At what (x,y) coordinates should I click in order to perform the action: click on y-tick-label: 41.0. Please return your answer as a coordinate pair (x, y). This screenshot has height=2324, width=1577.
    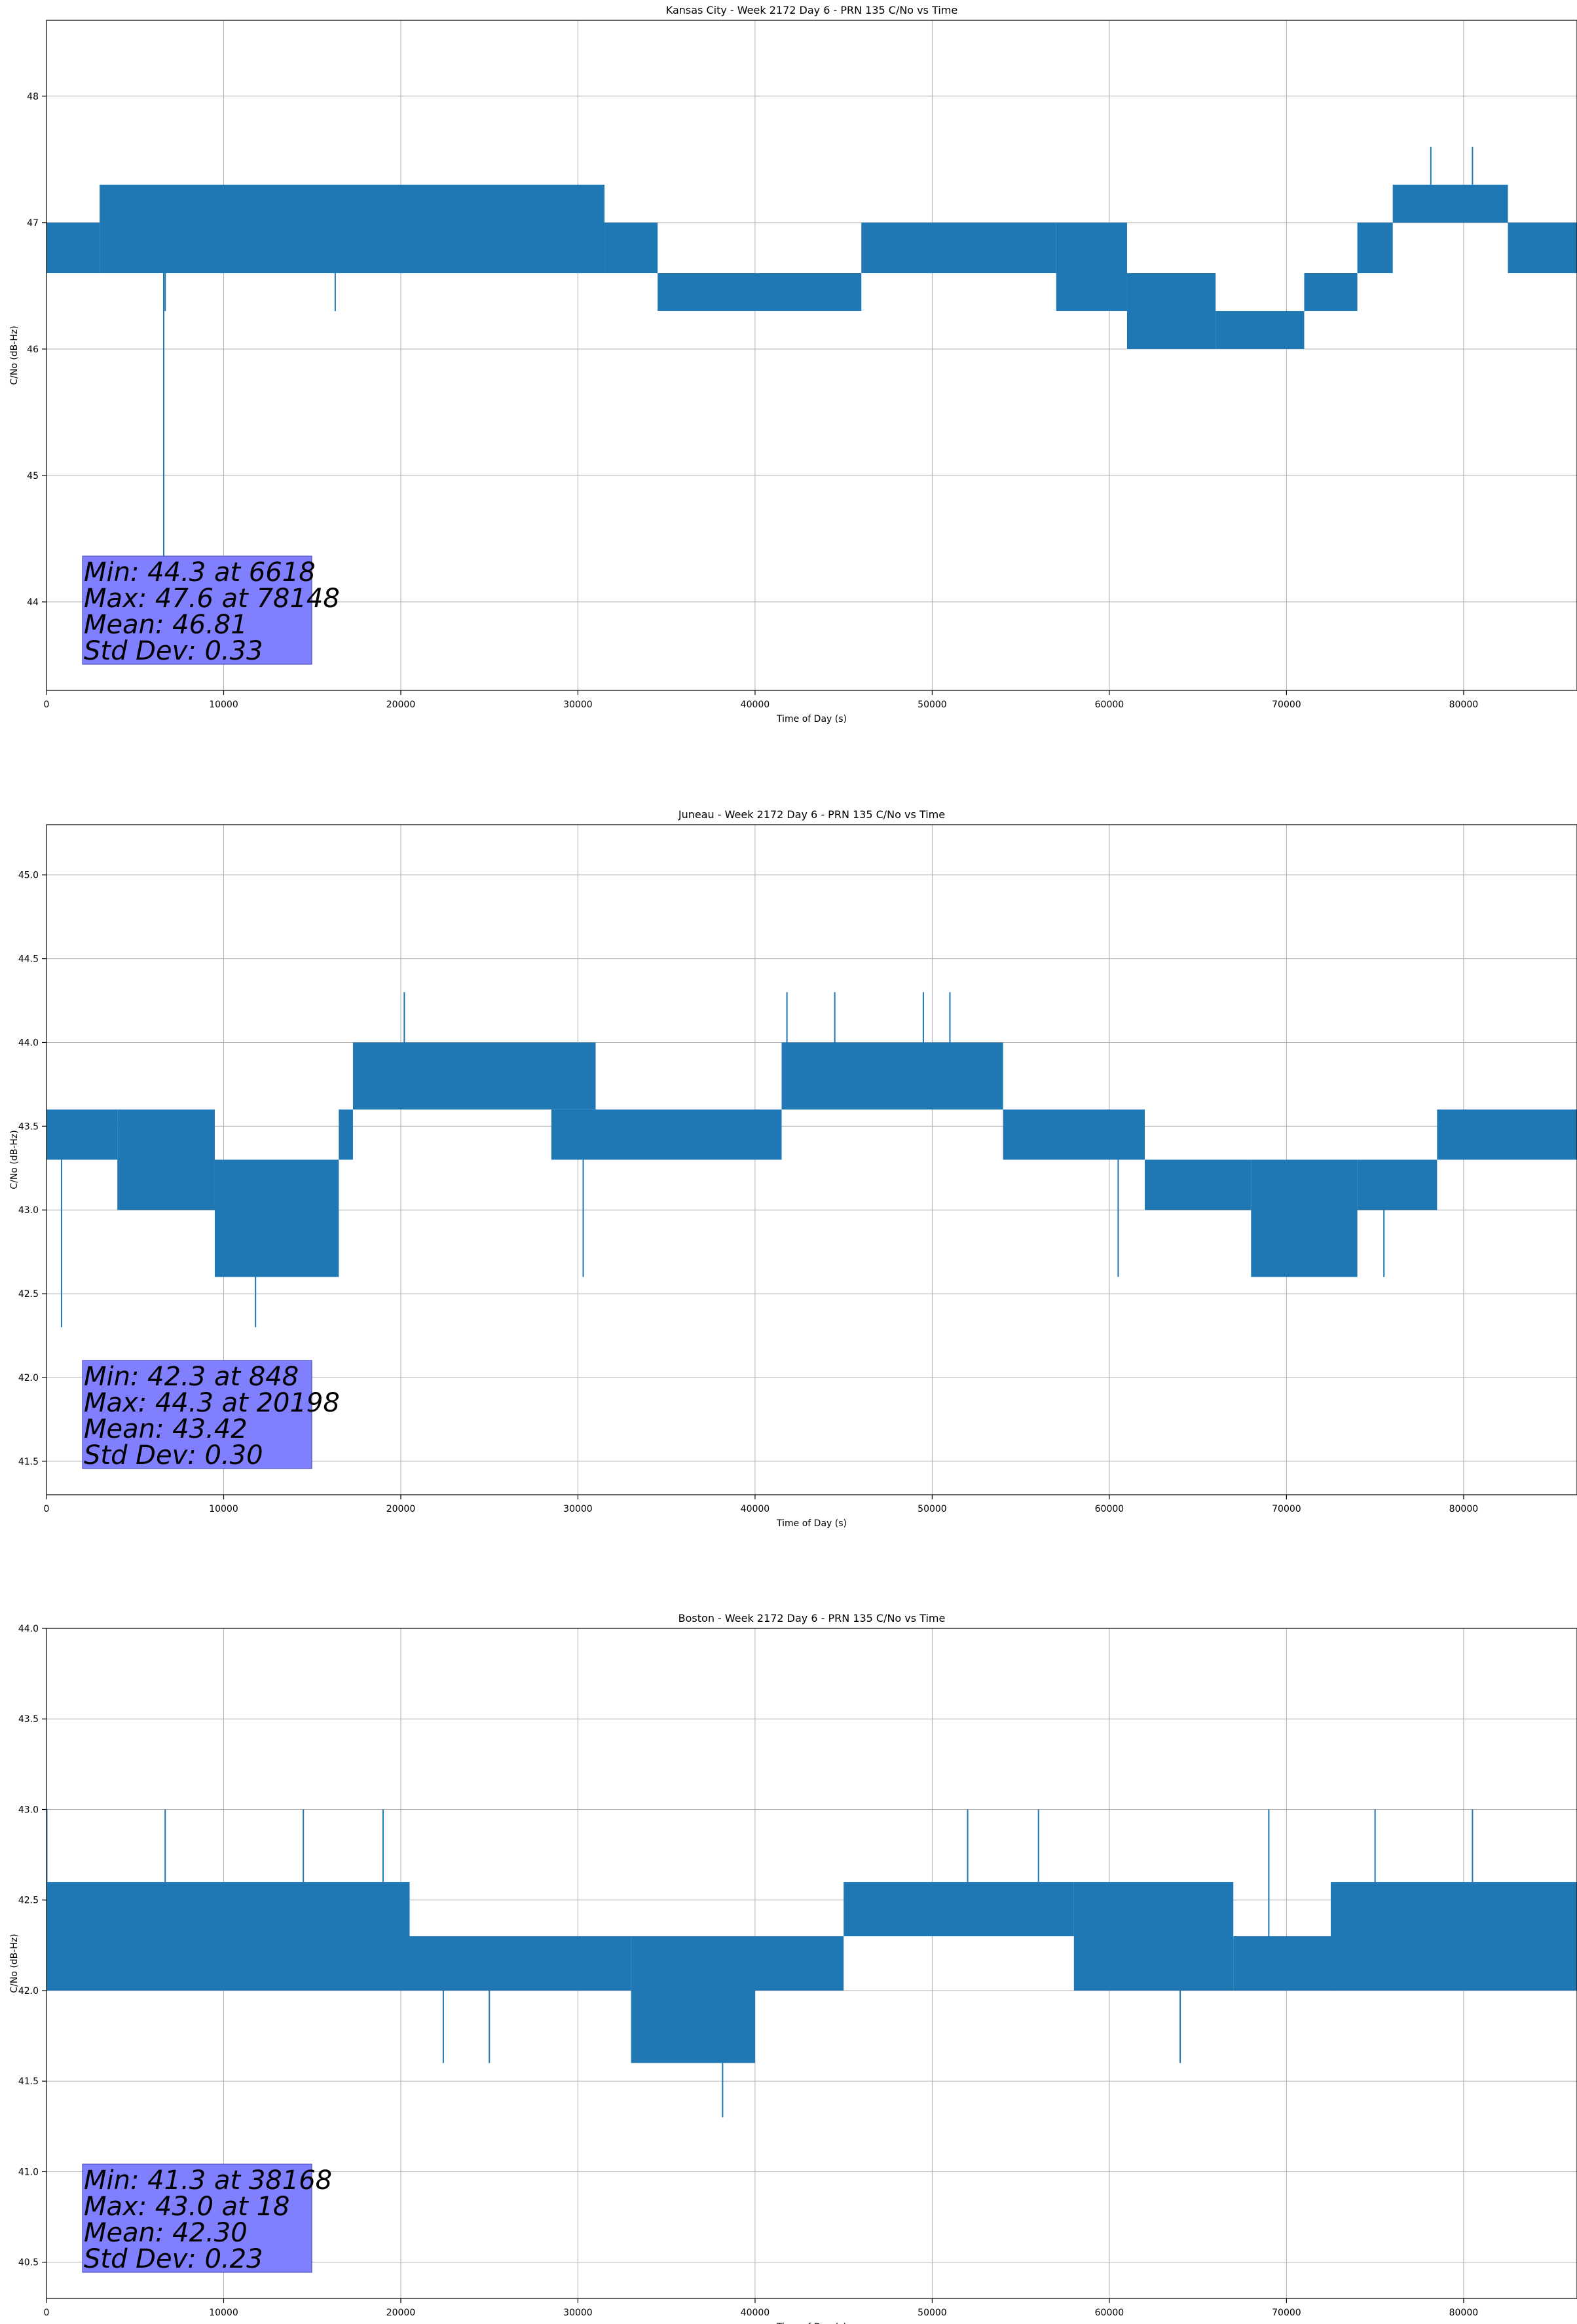
    Looking at the image, I should click on (28, 2172).